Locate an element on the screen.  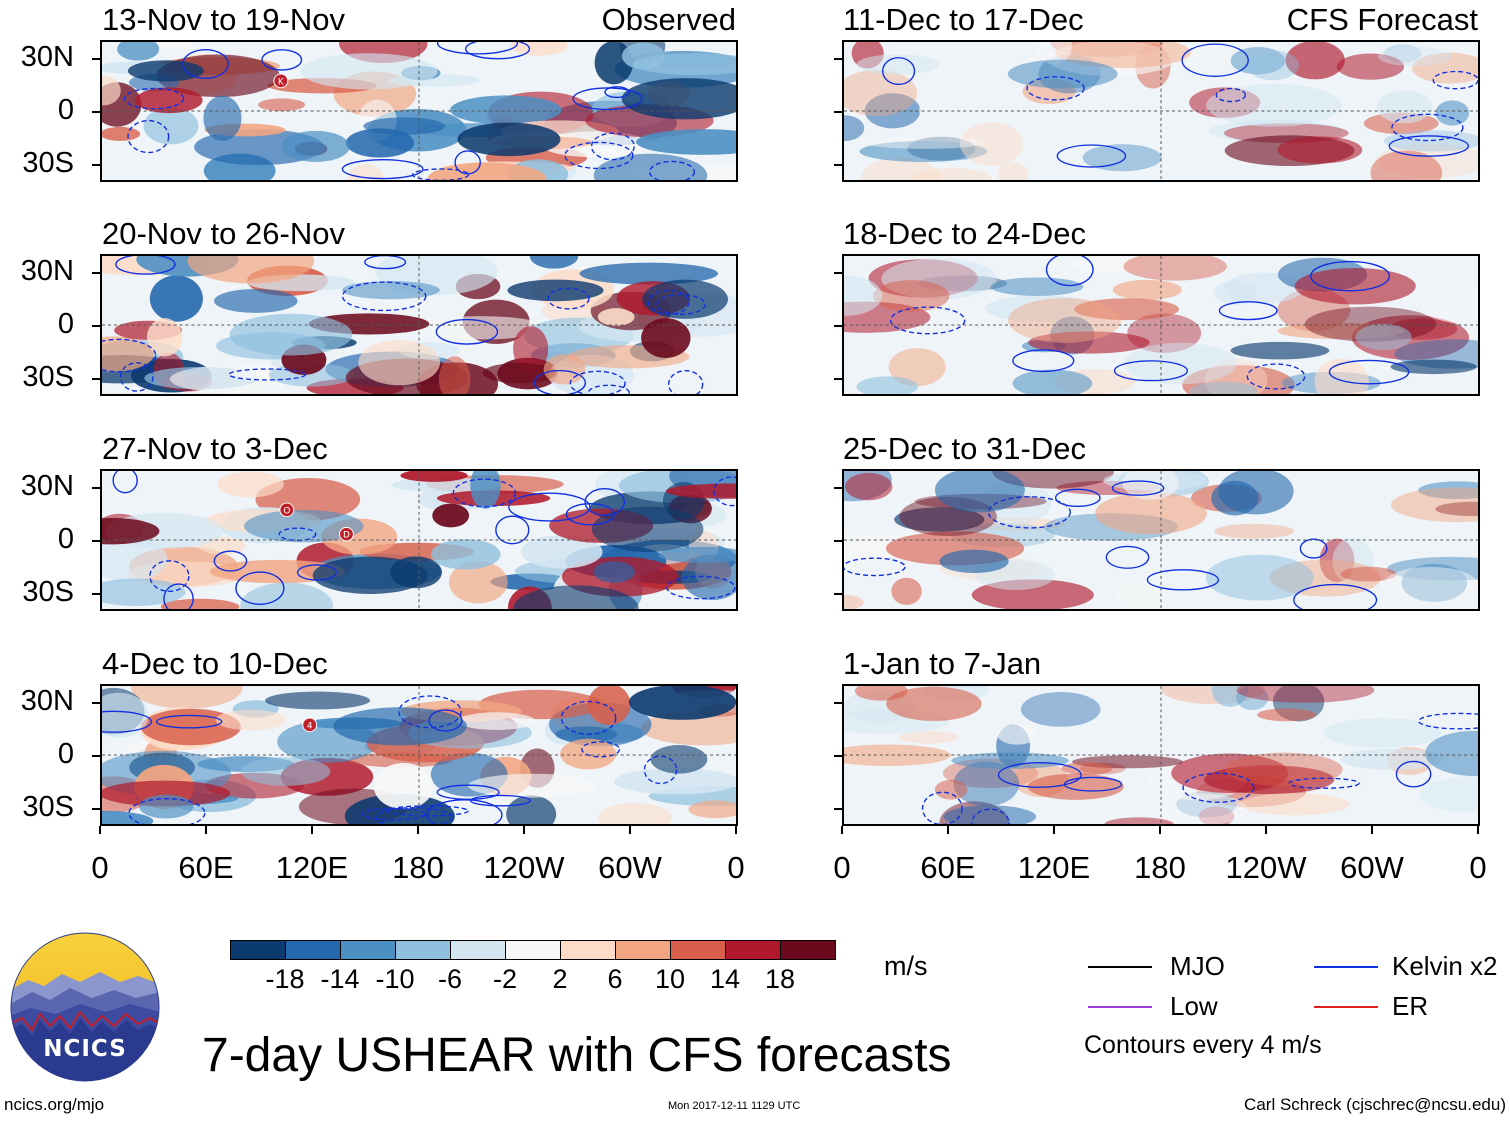
x-tick-label: 180 is located at coordinates (418, 867).